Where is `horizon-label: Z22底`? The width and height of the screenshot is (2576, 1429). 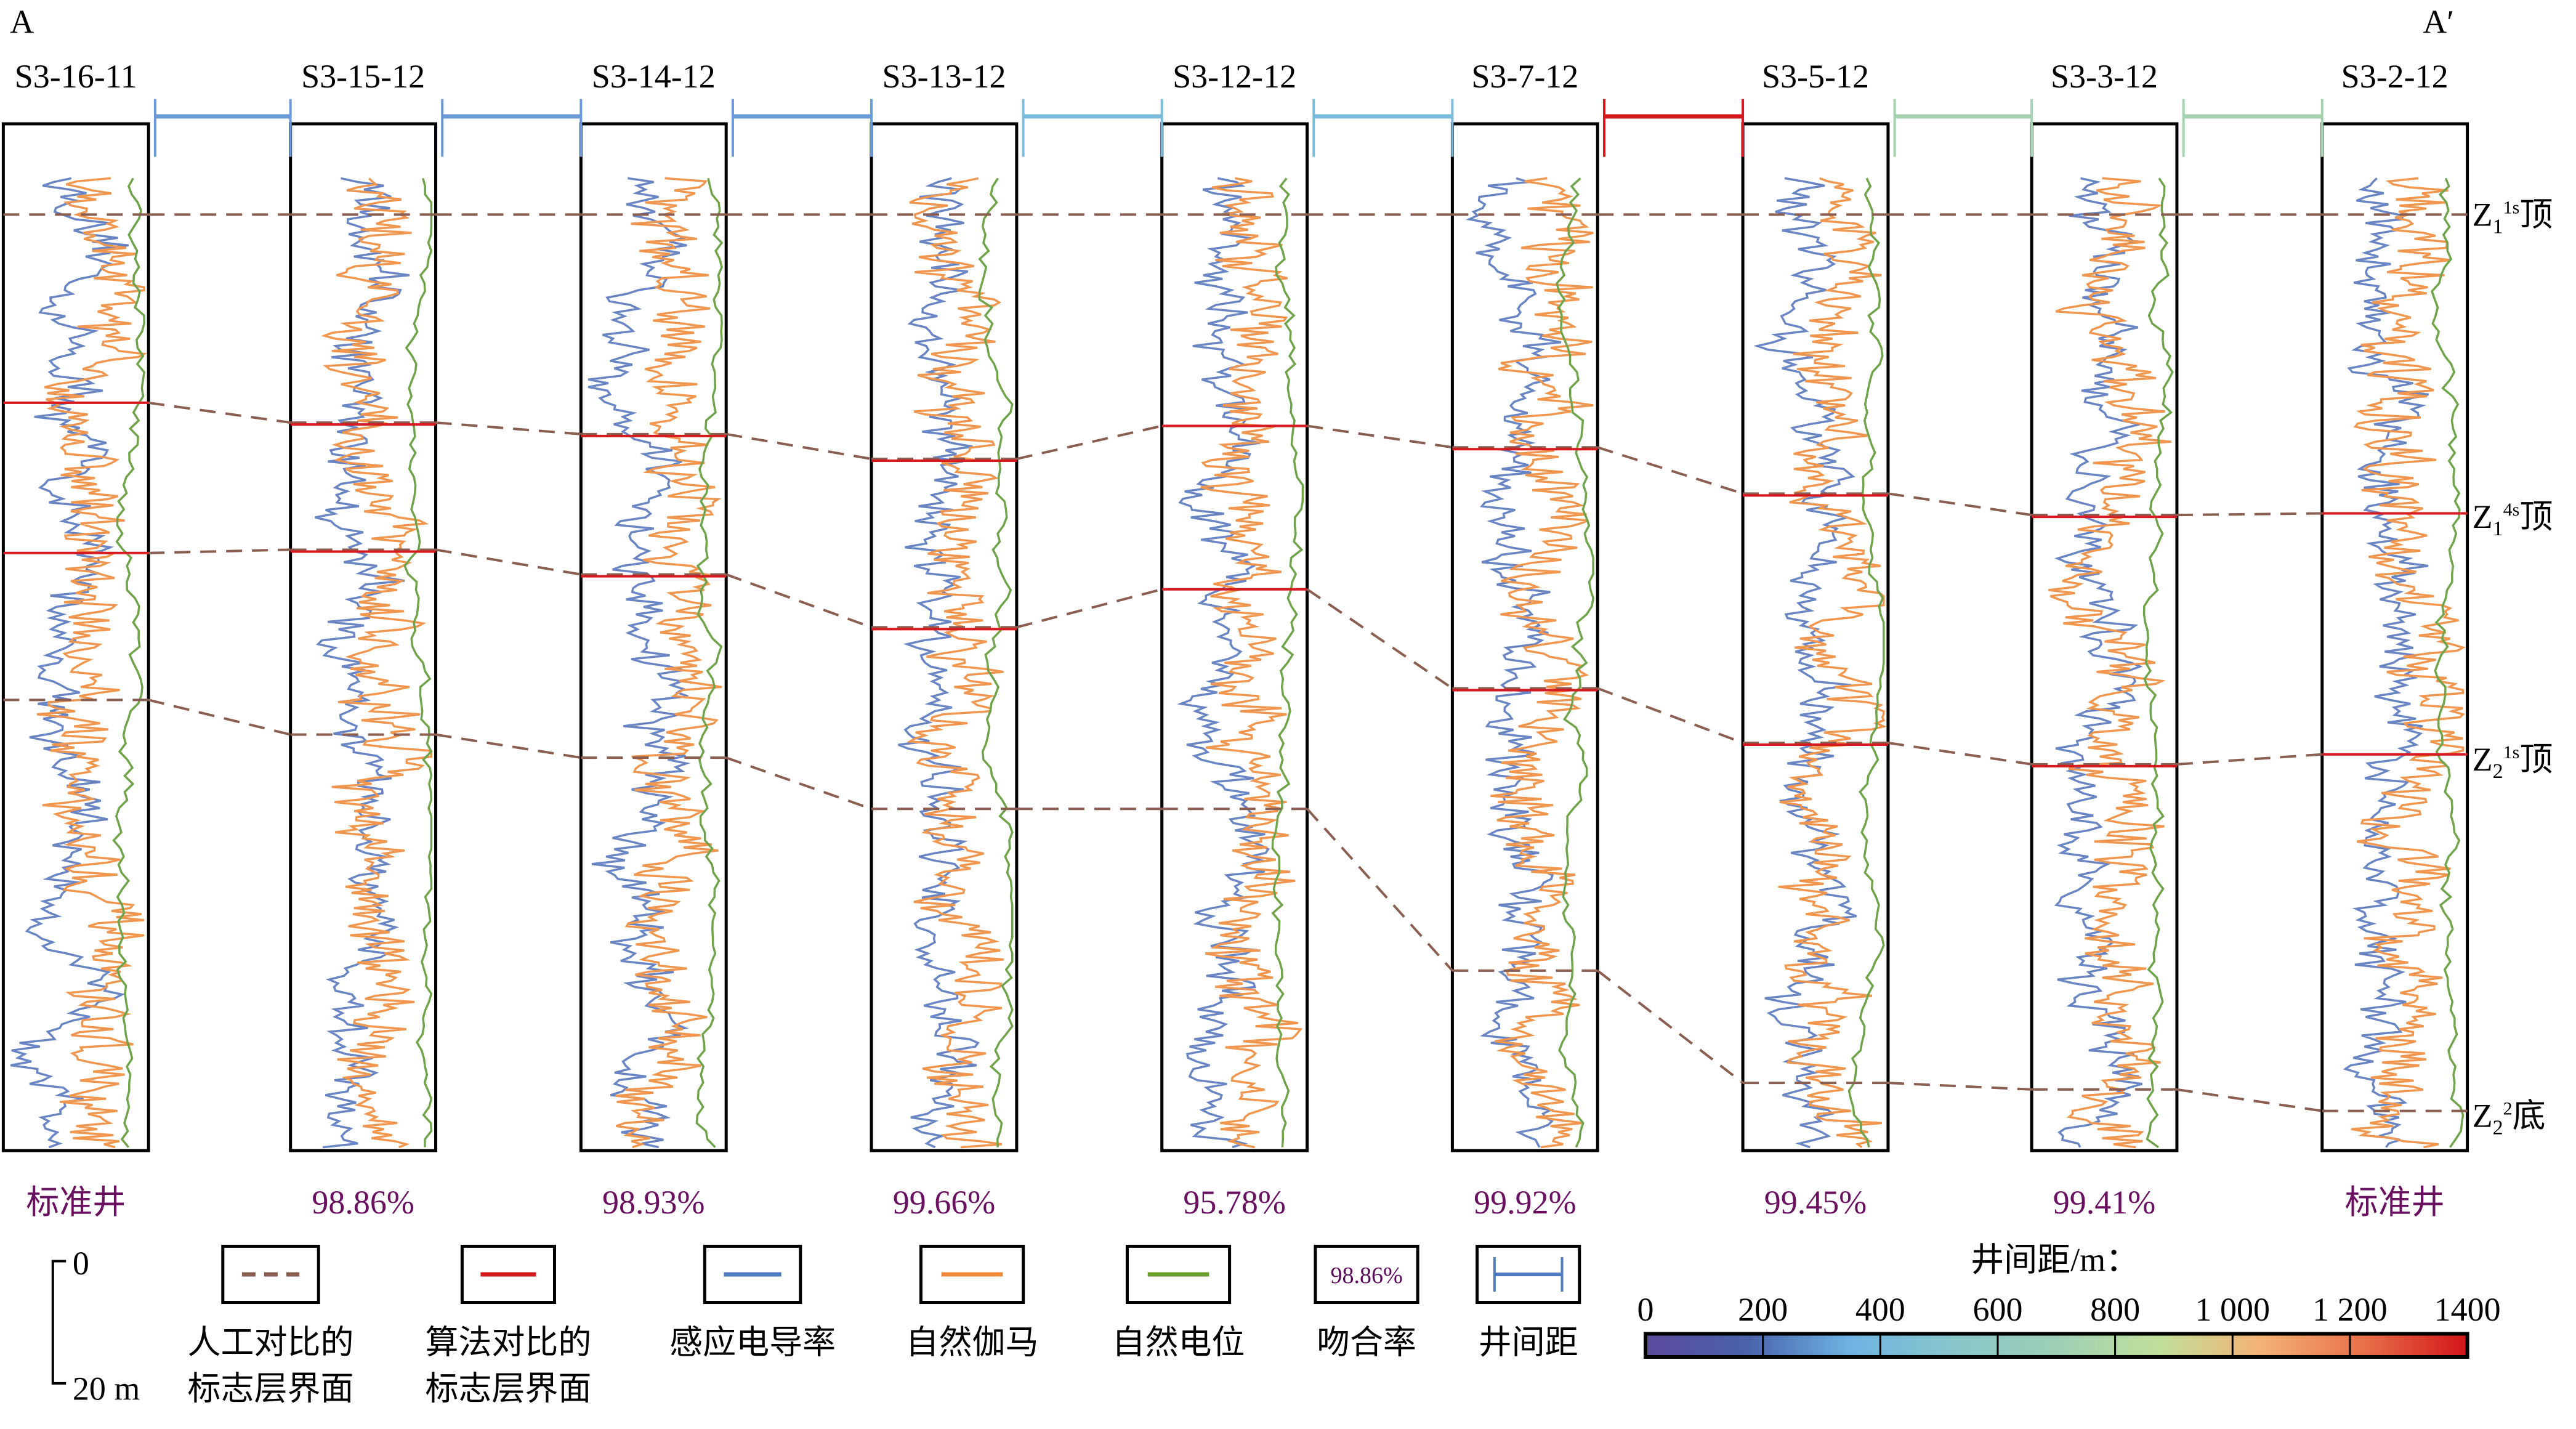 horizon-label: Z22底 is located at coordinates (2509, 1119).